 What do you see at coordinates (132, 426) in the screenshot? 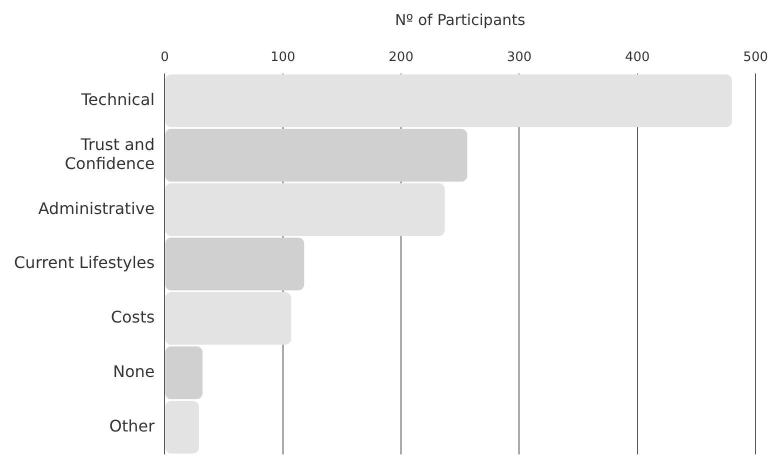
I see `y-tick-label: Other` at bounding box center [132, 426].